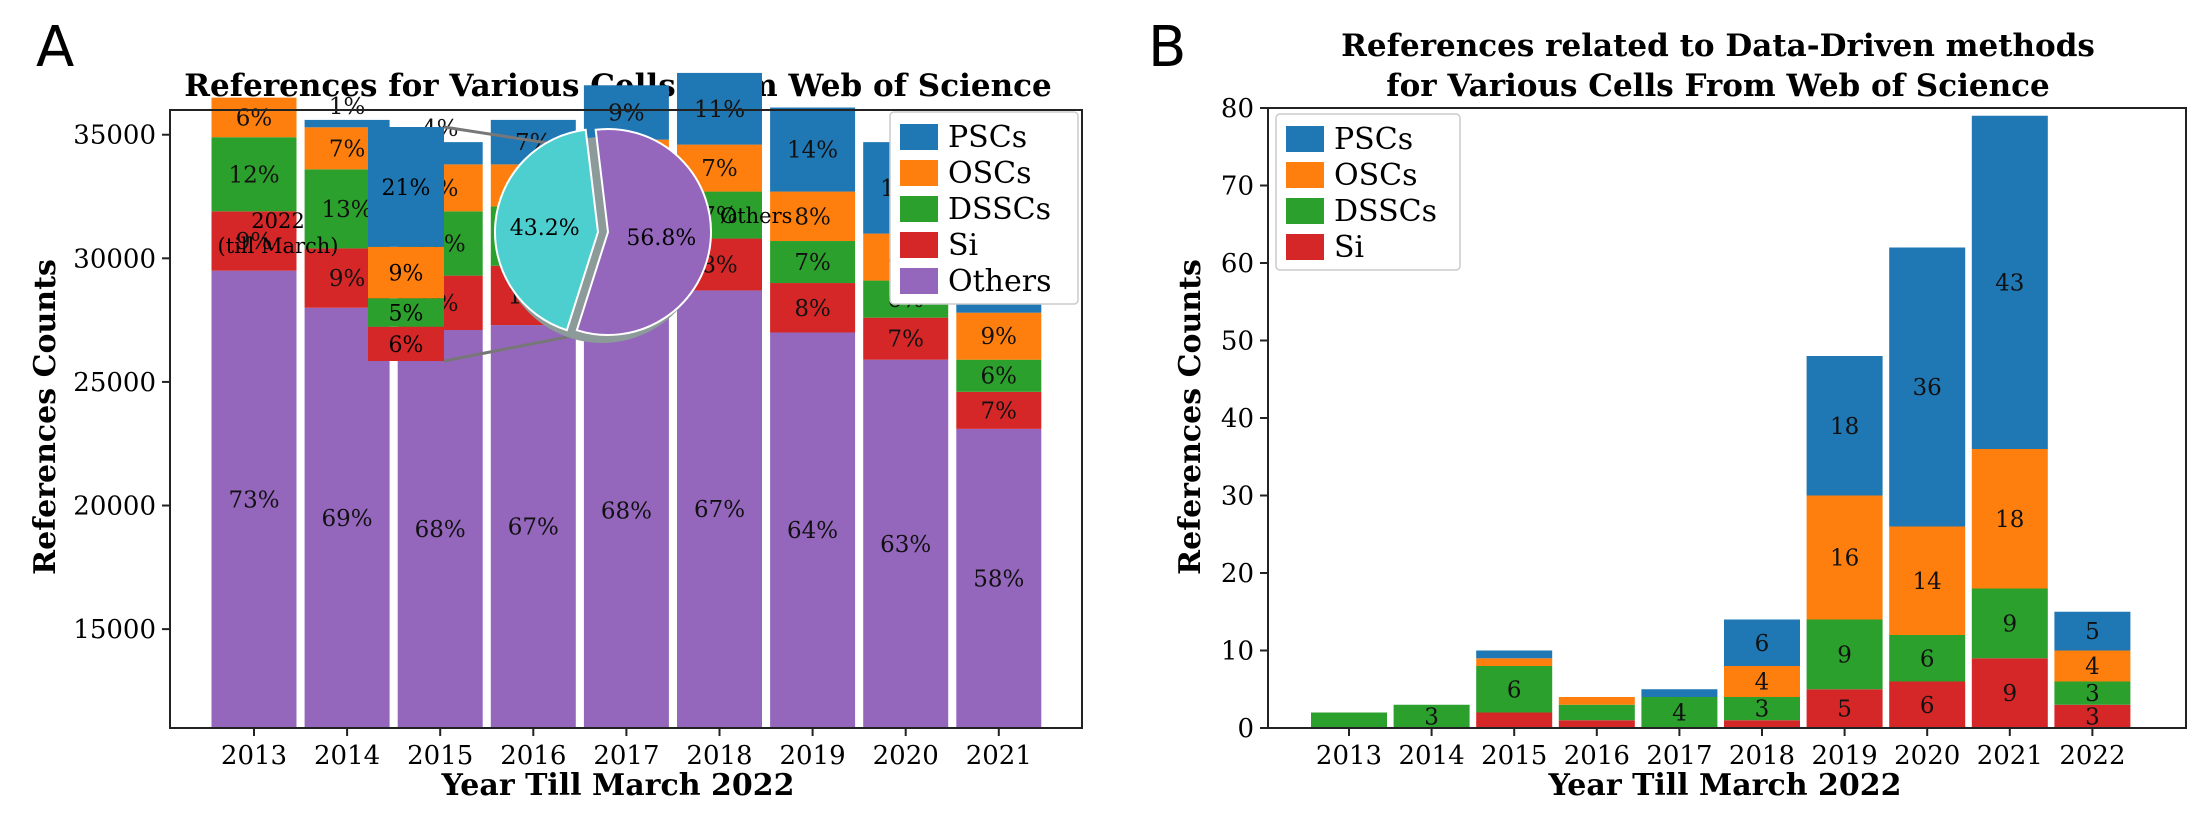 This screenshot has height=817, width=2201. I want to click on bar-value-label: 6, so click(1927, 706).